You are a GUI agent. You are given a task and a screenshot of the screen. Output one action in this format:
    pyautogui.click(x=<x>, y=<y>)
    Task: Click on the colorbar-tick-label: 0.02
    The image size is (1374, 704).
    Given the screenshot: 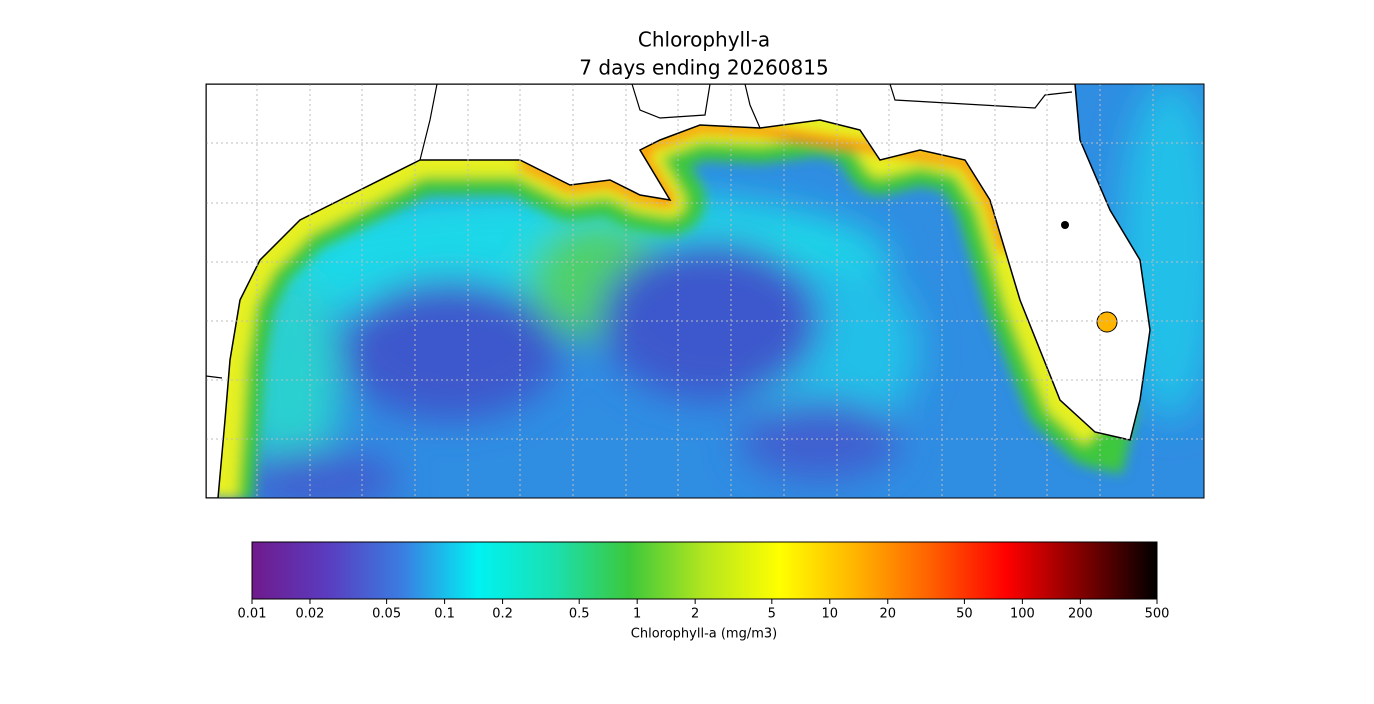 What is the action you would take?
    pyautogui.click(x=310, y=614)
    